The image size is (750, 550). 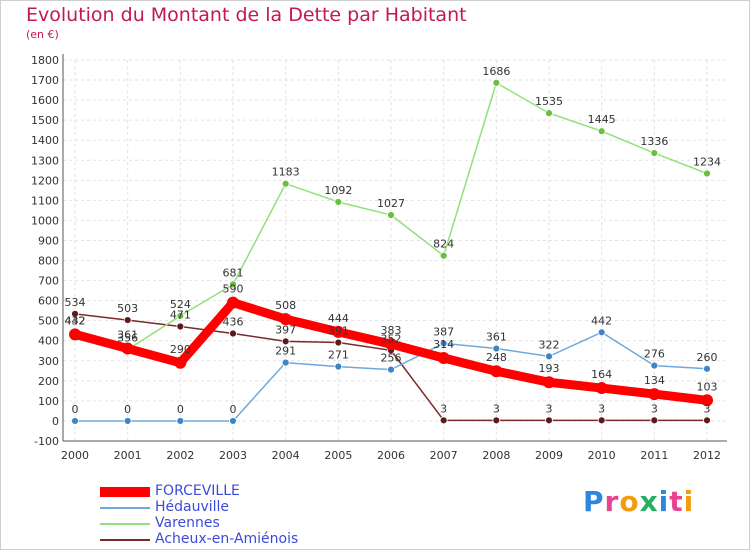 What do you see at coordinates (549, 344) in the screenshot?
I see `data-label: 322` at bounding box center [549, 344].